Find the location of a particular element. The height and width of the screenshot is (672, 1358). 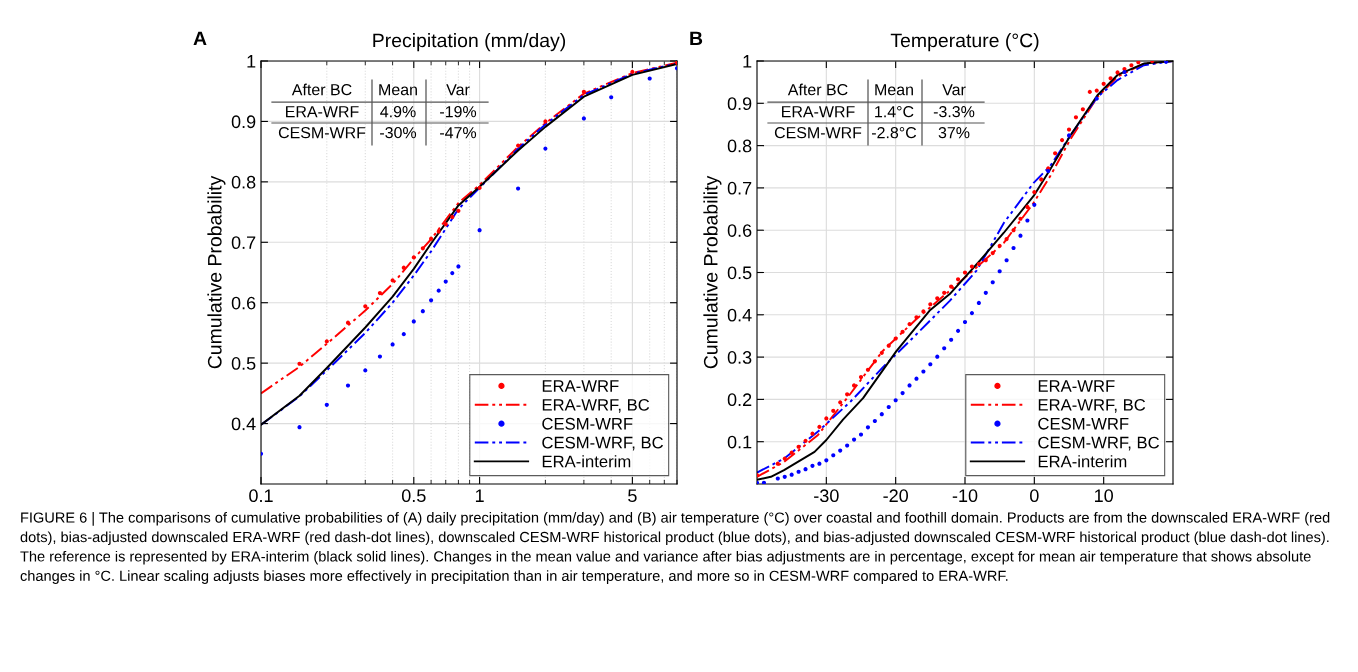

x-tick-label: 5 is located at coordinates (632, 496).